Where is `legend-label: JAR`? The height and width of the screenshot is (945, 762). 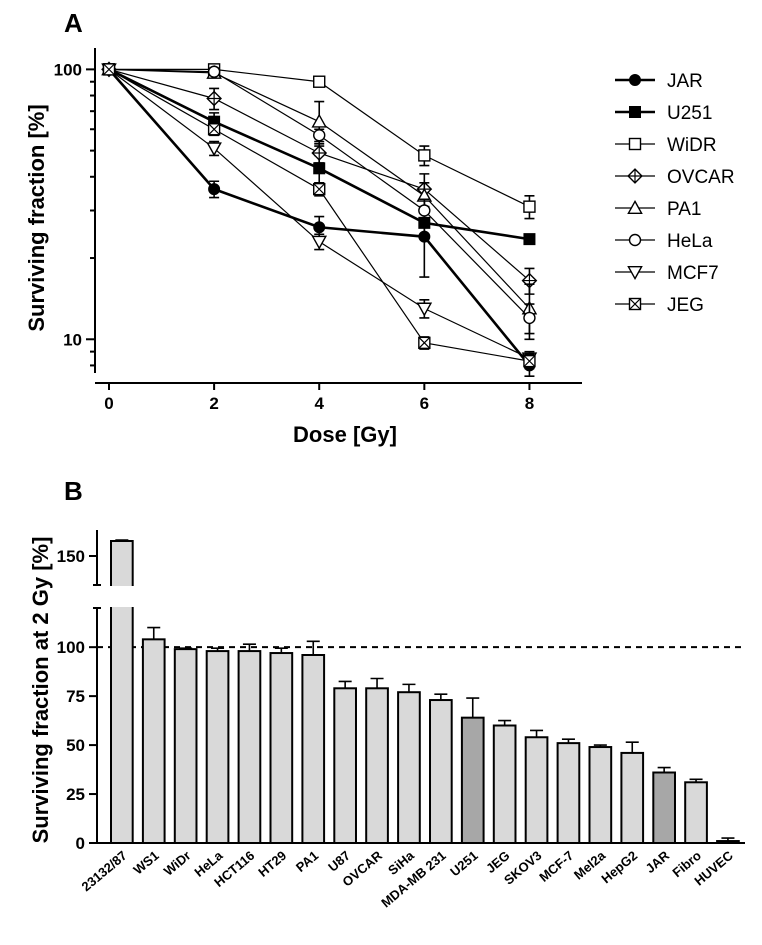 legend-label: JAR is located at coordinates (685, 81).